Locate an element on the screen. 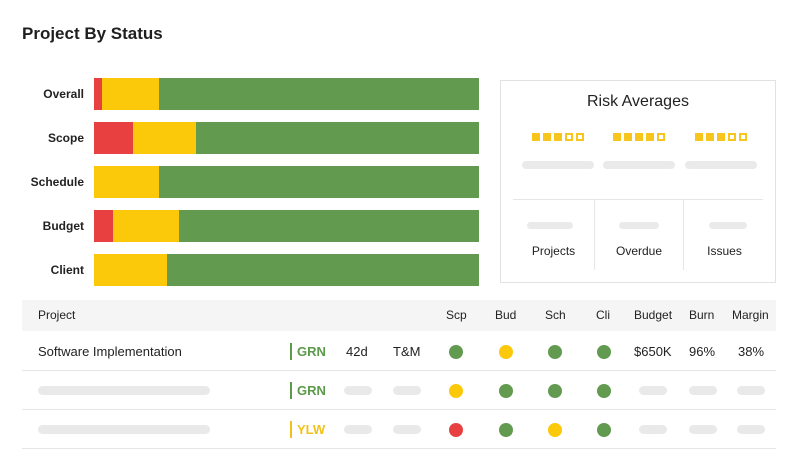  table-row: YLW is located at coordinates (399, 429).